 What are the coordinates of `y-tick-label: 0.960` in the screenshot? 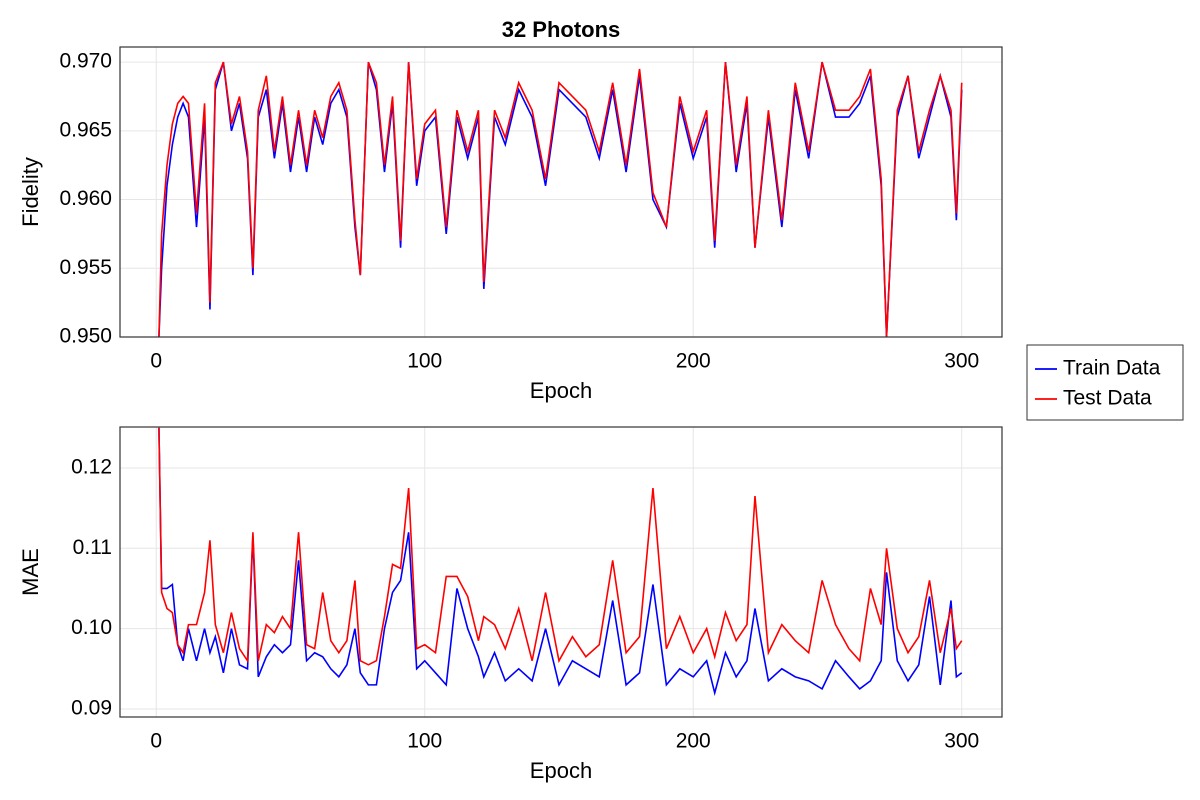 It's located at (85, 198).